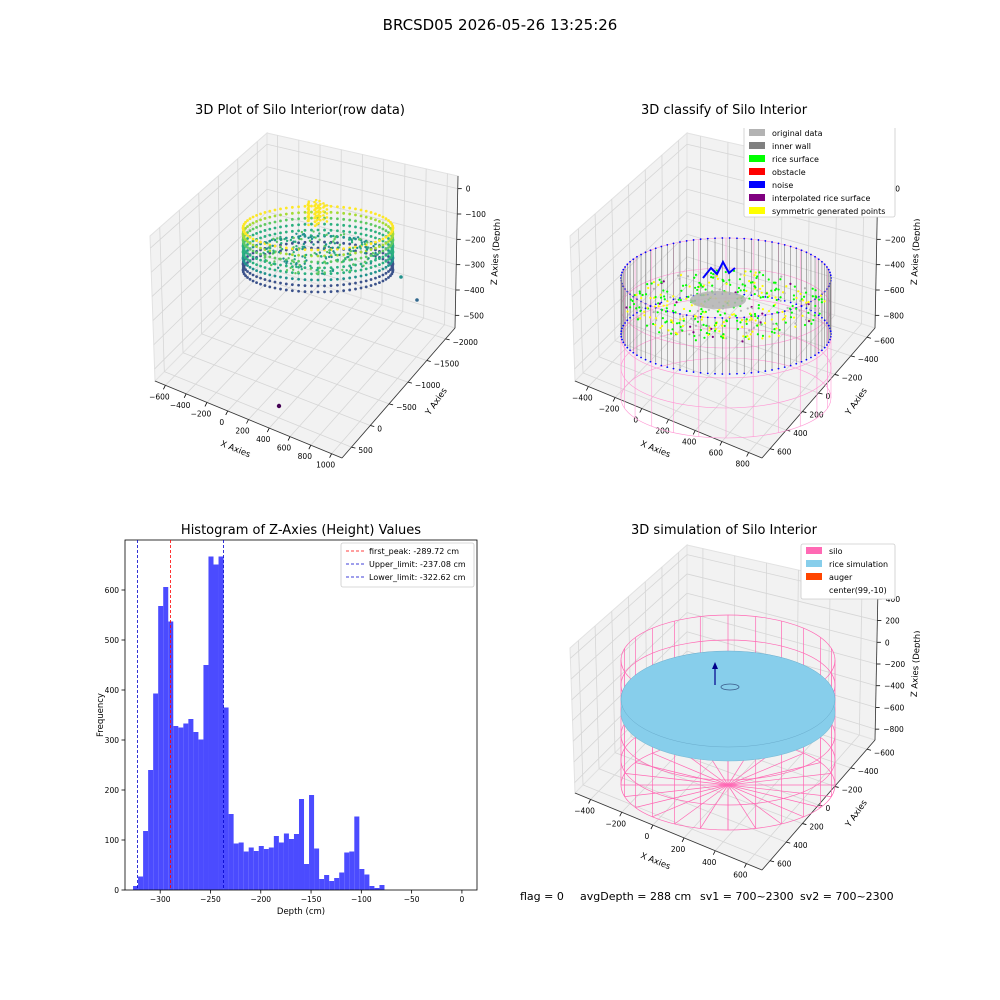 The width and height of the screenshot is (1000, 1000). What do you see at coordinates (757, 197) in the screenshot?
I see `legend-swatch` at bounding box center [757, 197].